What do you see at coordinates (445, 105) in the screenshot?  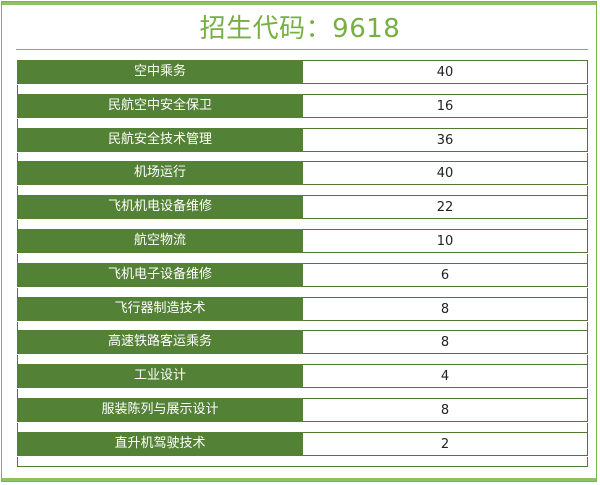 I see `quota-value: 16` at bounding box center [445, 105].